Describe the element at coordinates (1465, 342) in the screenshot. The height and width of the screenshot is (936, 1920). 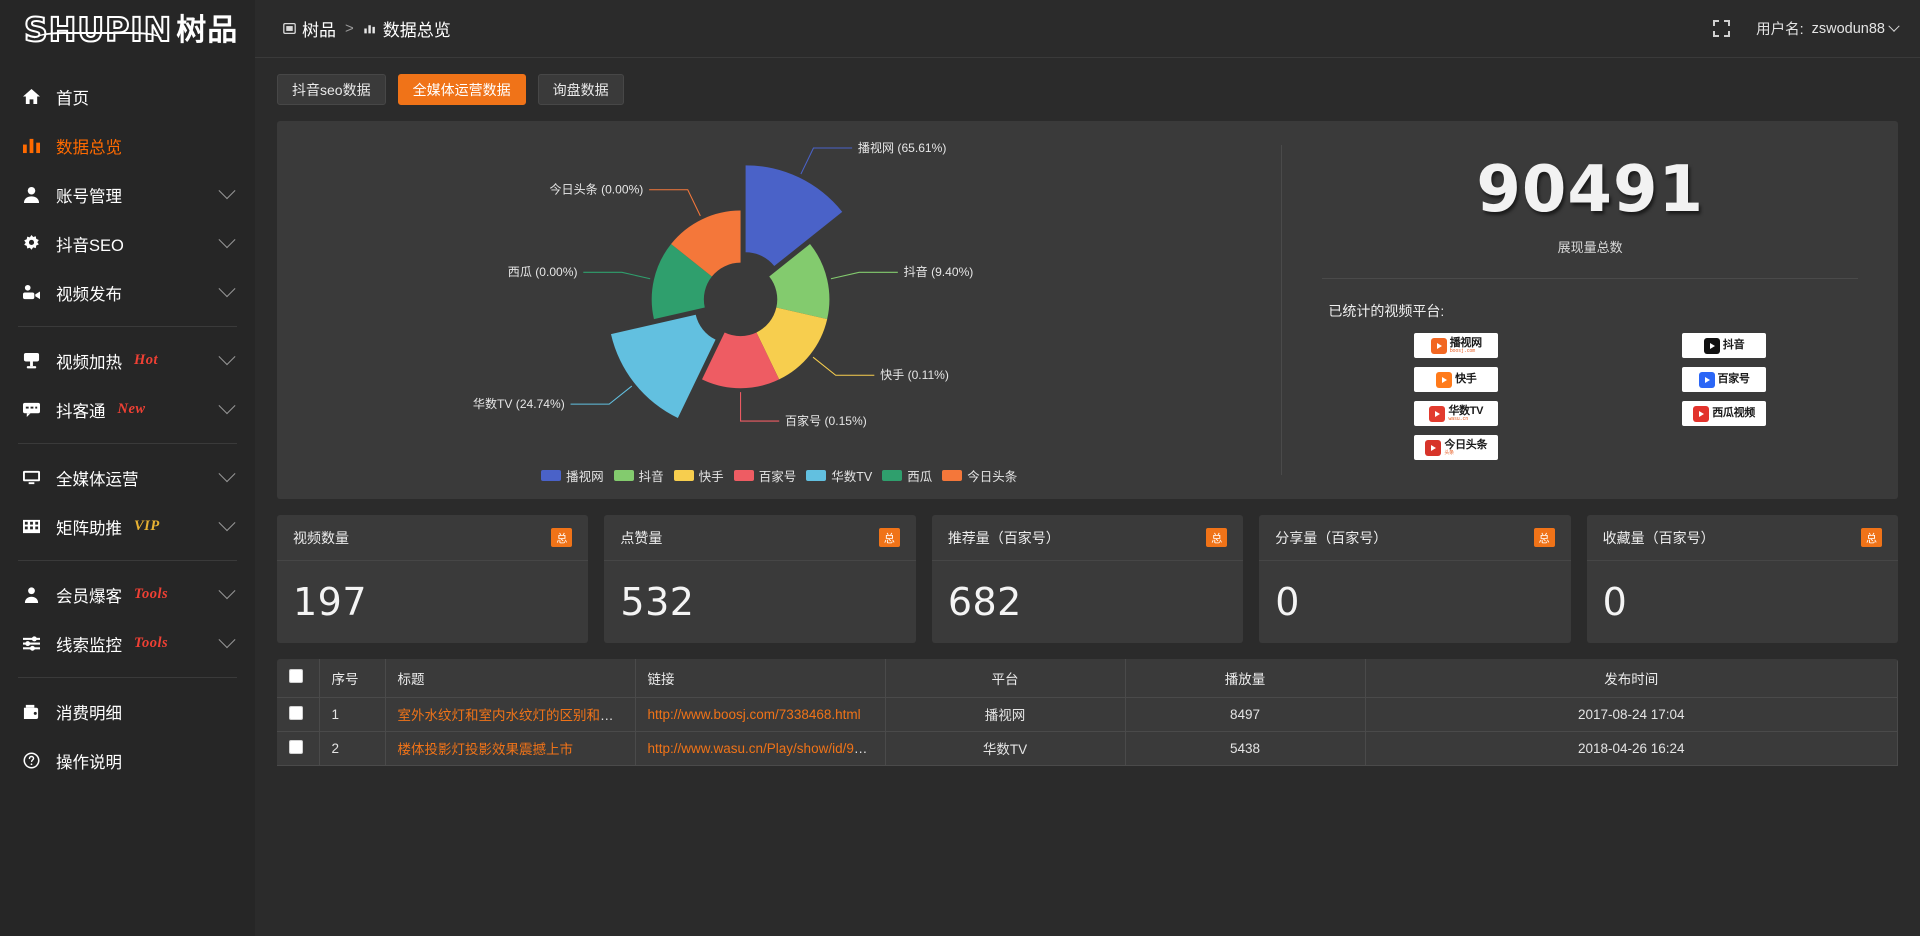
I see `platform-name: 播视网` at that location.